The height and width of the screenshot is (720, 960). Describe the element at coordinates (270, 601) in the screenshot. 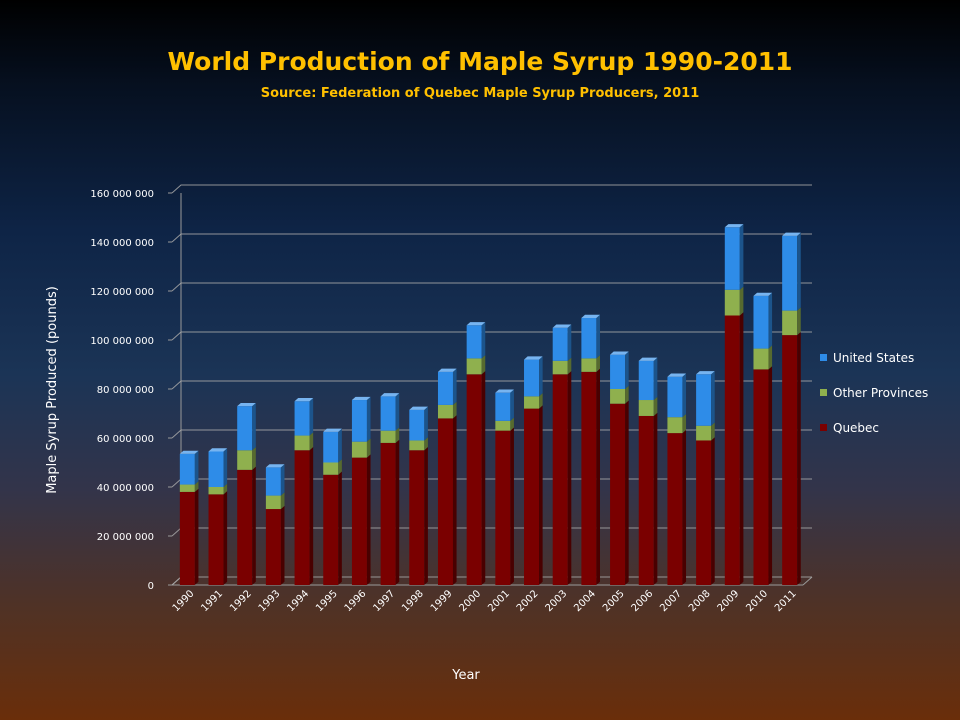

I see `x-tick-label: 1993` at that location.